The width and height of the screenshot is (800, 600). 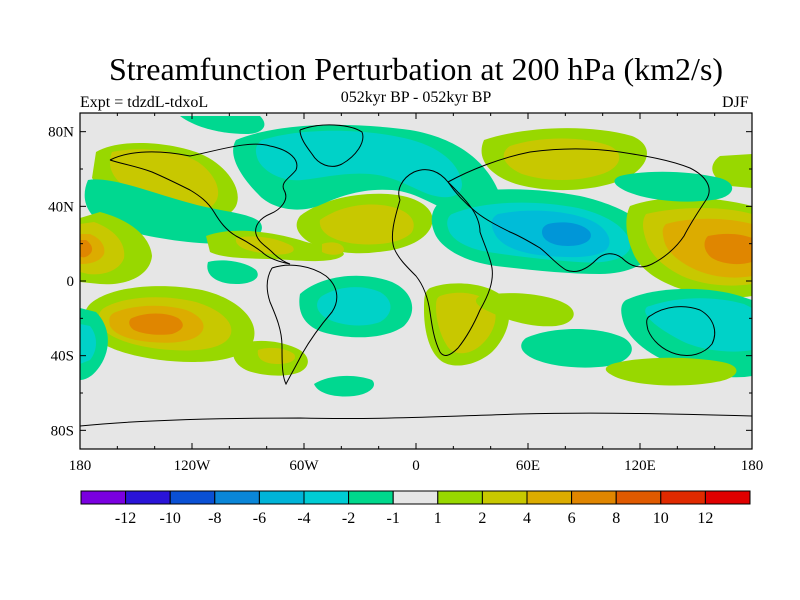 I want to click on x-tick-label: 120W, so click(x=193, y=466).